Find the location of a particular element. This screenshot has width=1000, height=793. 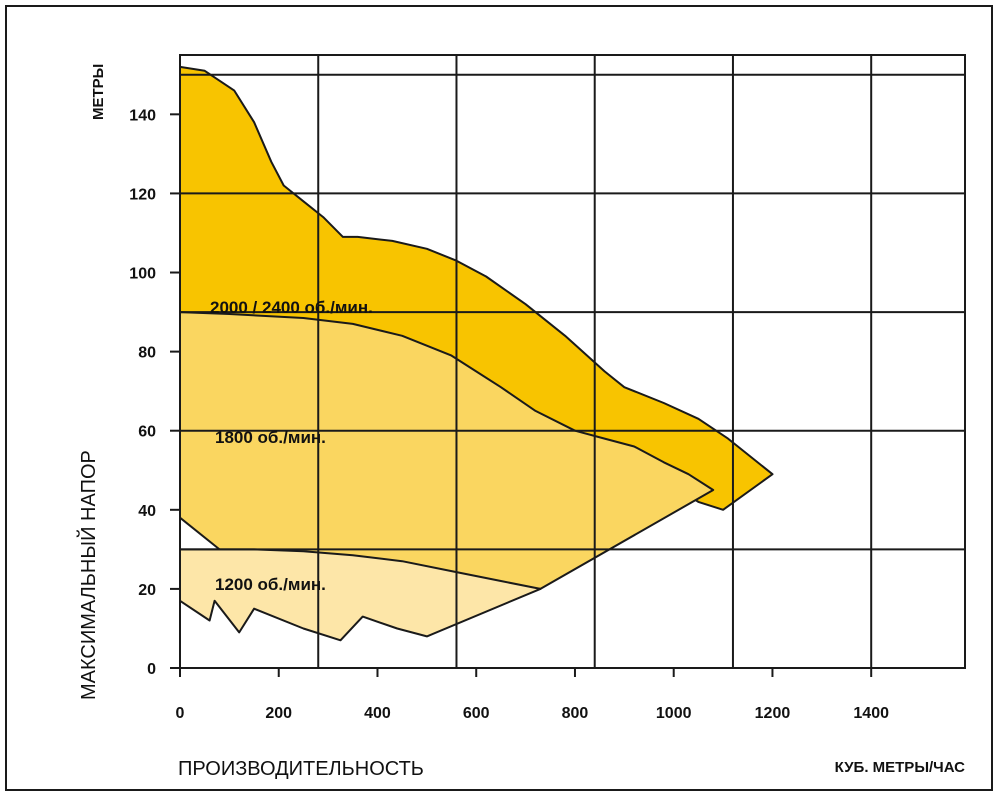

y-axis-title: МАКСИМАЛЬНЫЙ НАПОР is located at coordinates (88, 575).